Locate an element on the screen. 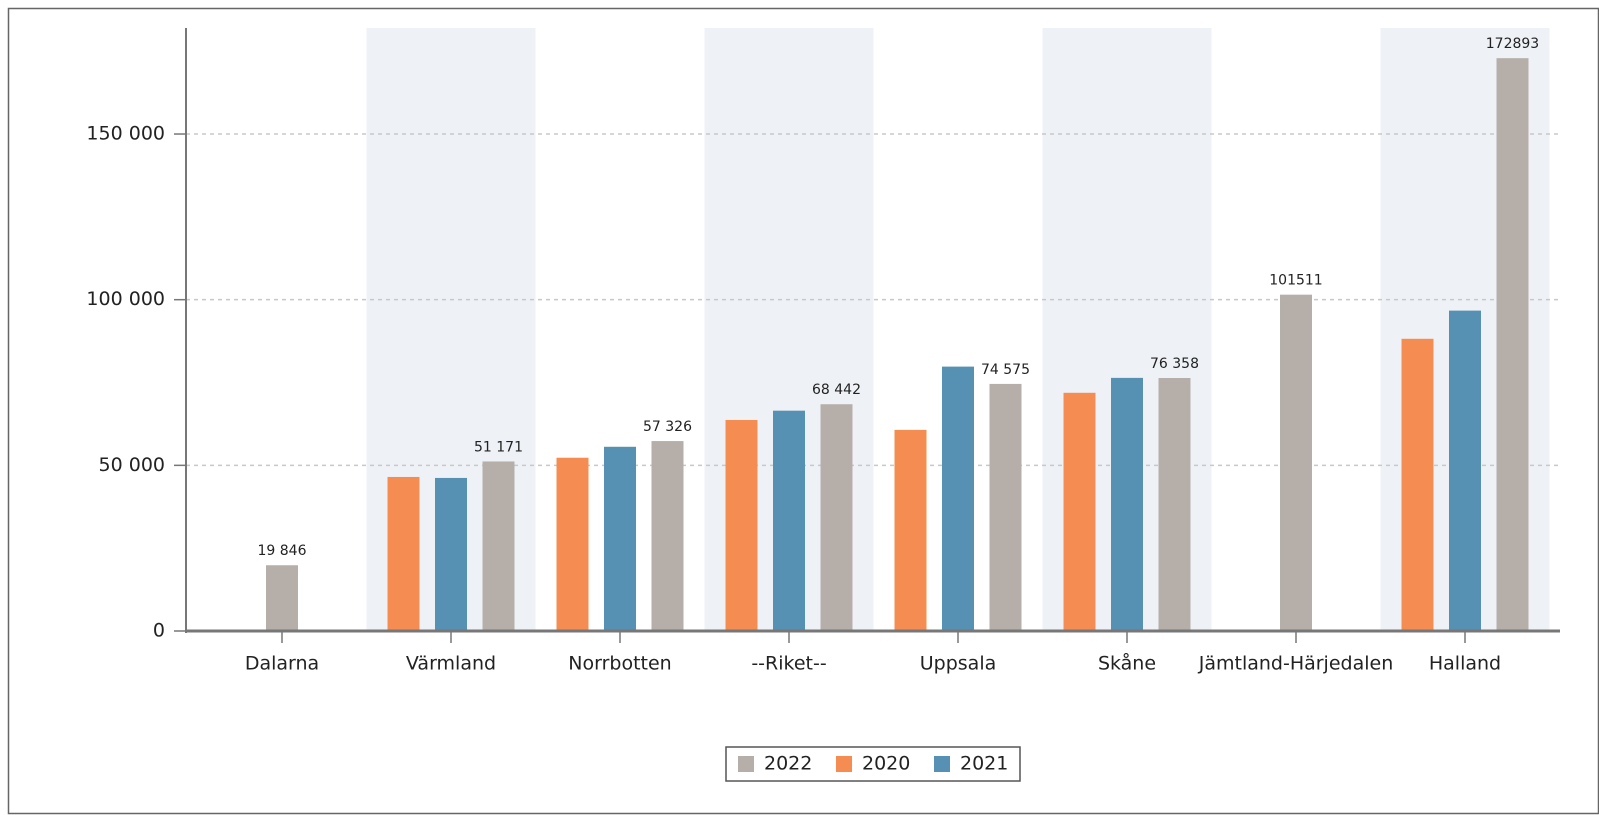 This screenshot has height=815, width=1599. x-tick-label: Värmland is located at coordinates (451, 664).